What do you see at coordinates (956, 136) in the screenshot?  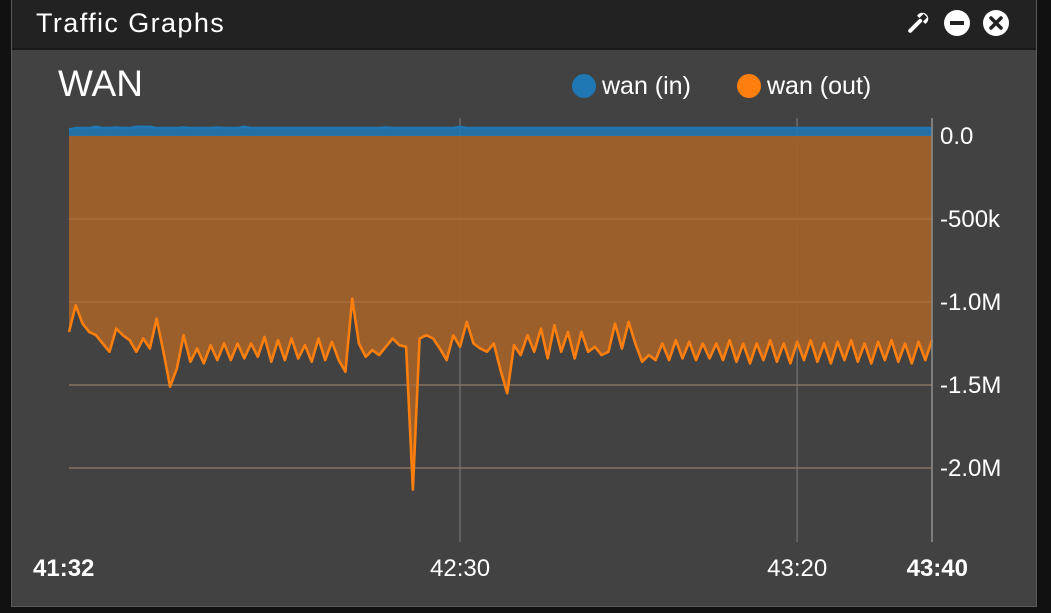 I see `y-tick-label: 0.0` at bounding box center [956, 136].